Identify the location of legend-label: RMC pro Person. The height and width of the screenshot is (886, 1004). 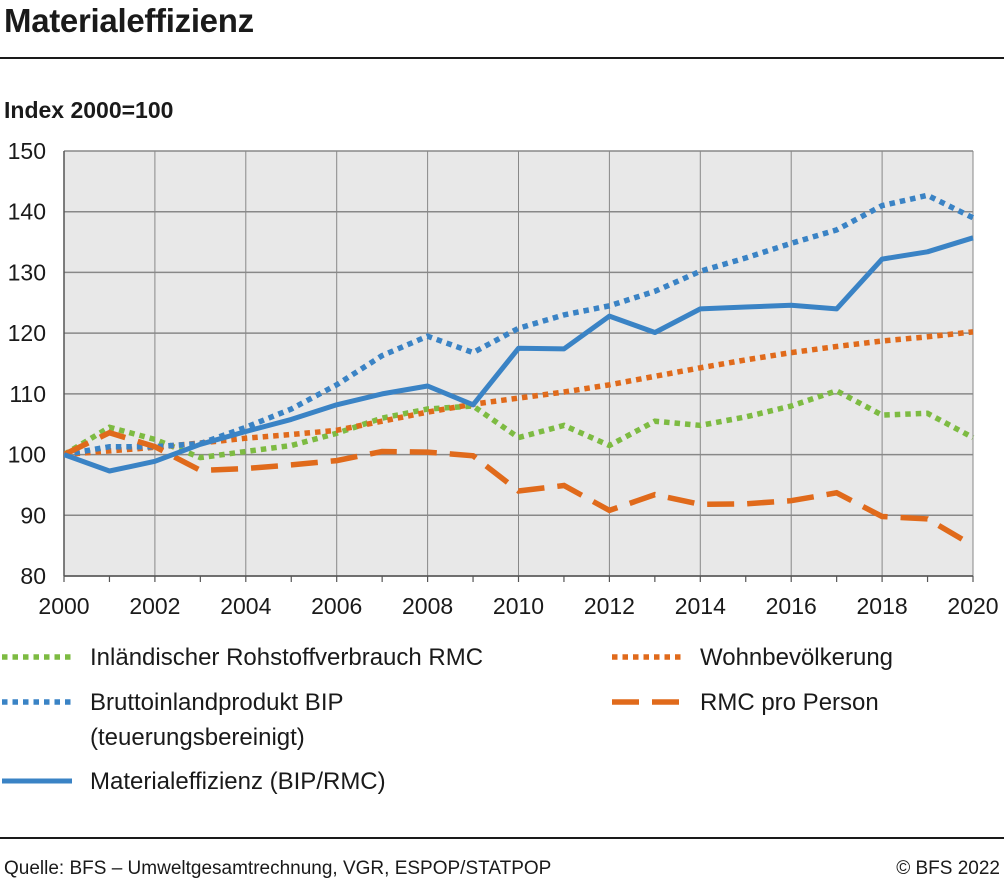
(789, 702).